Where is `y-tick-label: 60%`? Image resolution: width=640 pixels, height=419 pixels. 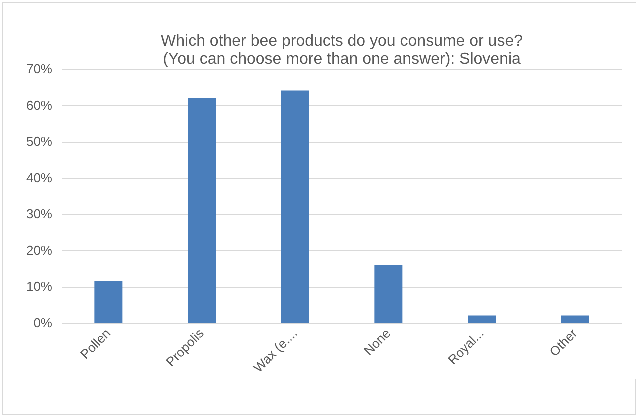
y-tick-label: 60% is located at coordinates (39, 105).